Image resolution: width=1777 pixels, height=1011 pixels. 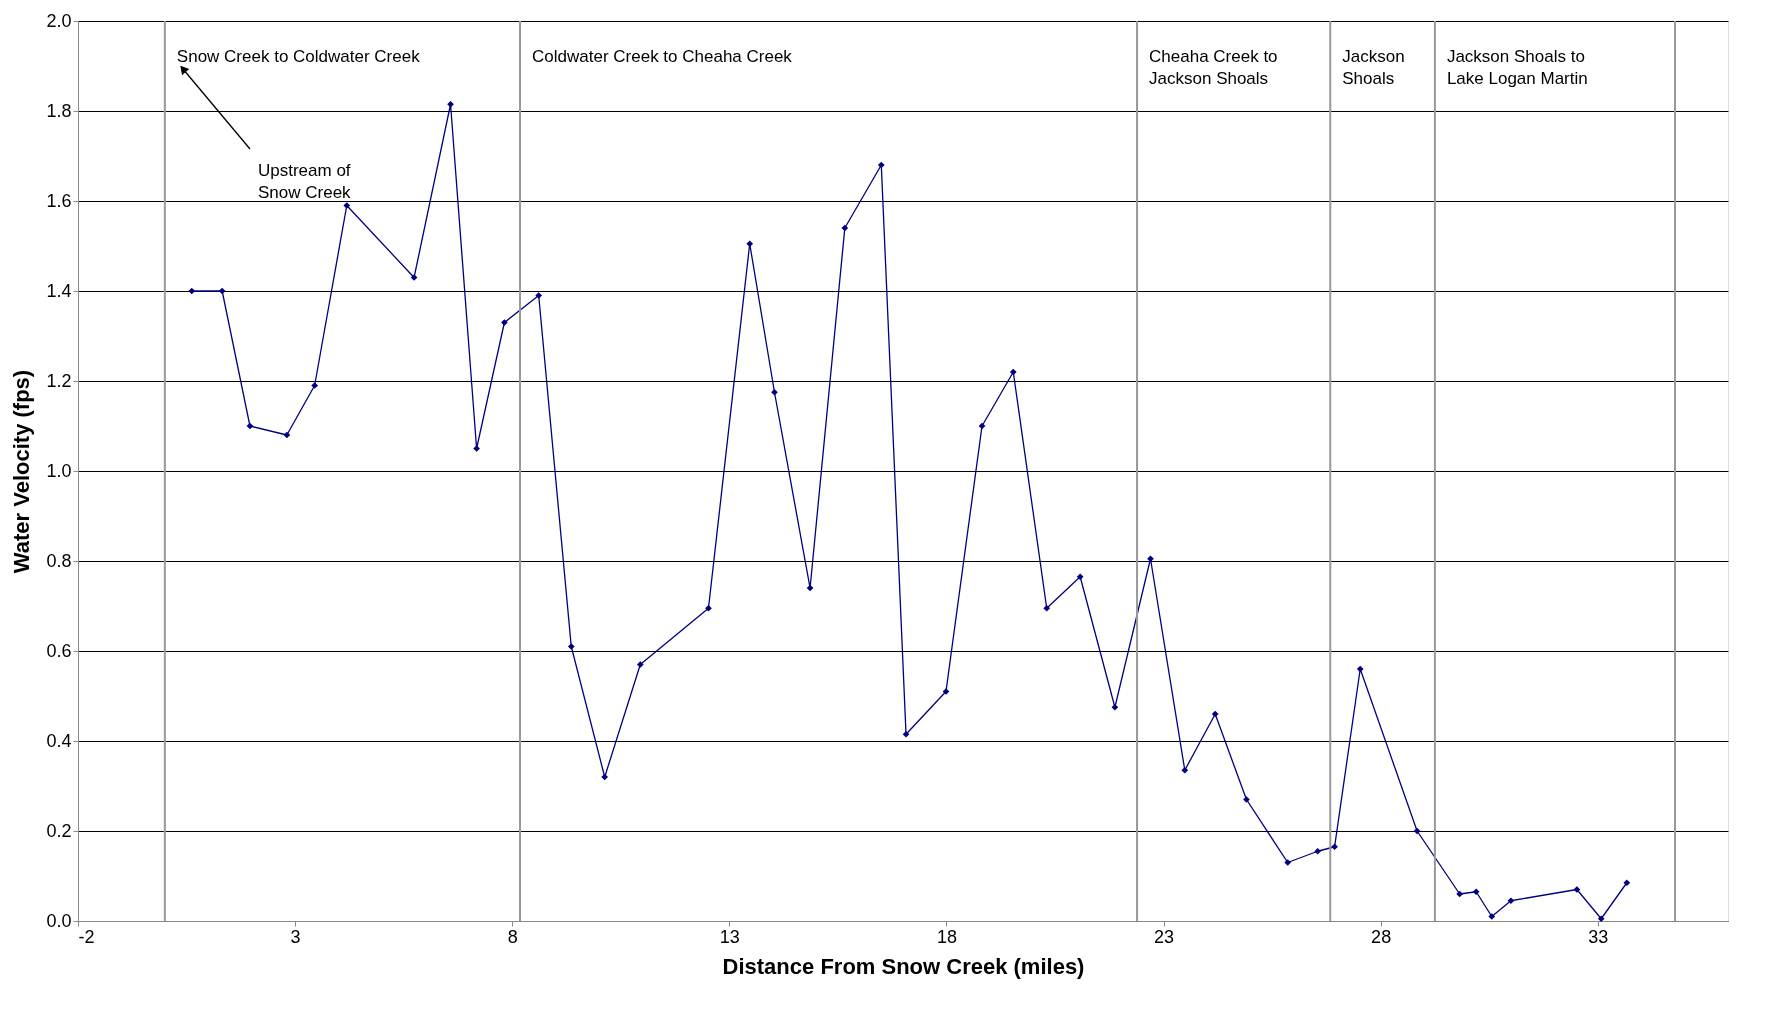 I want to click on ref-line-label: Snow Creek to Coldwater Creek, so click(x=298, y=56).